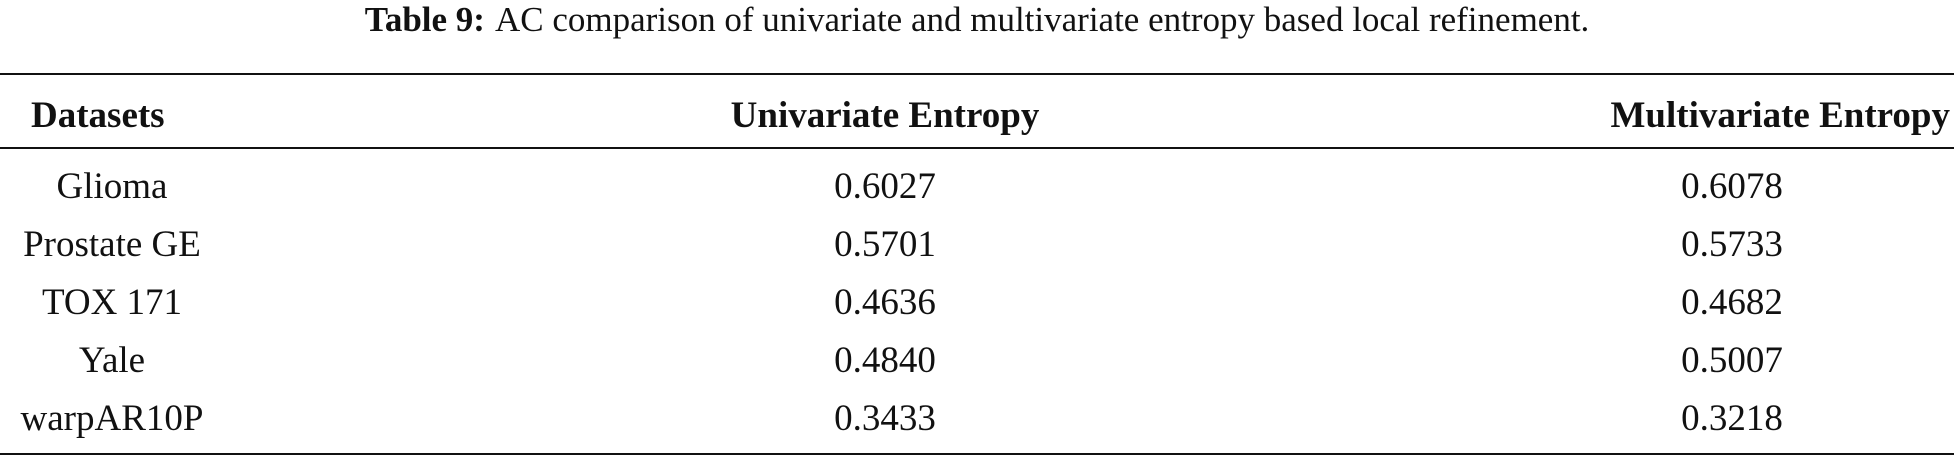 This screenshot has width=1954, height=457. I want to click on table-cell: 0.4682, so click(1732, 302).